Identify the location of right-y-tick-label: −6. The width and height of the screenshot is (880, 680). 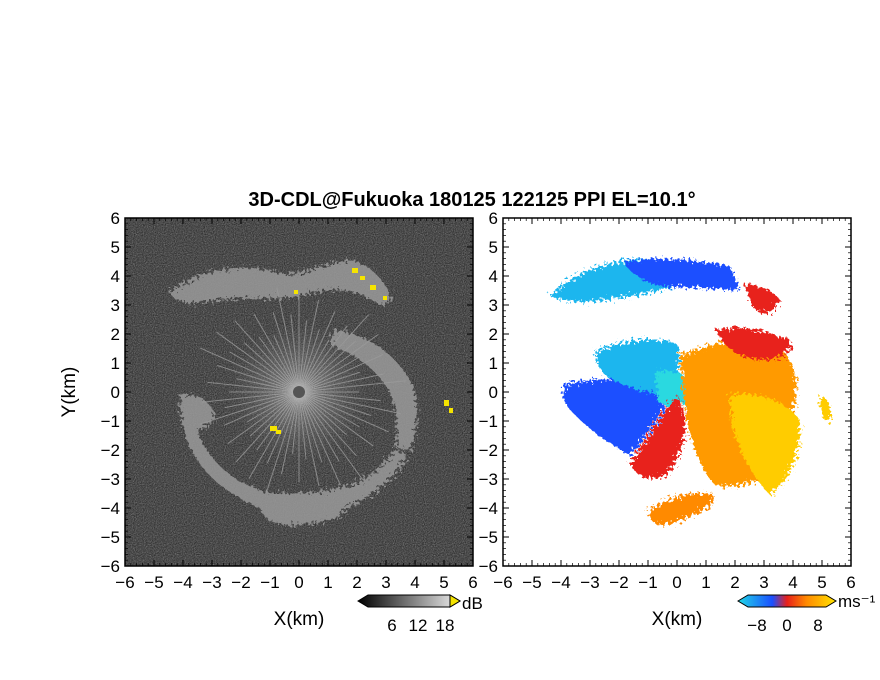
(488, 566).